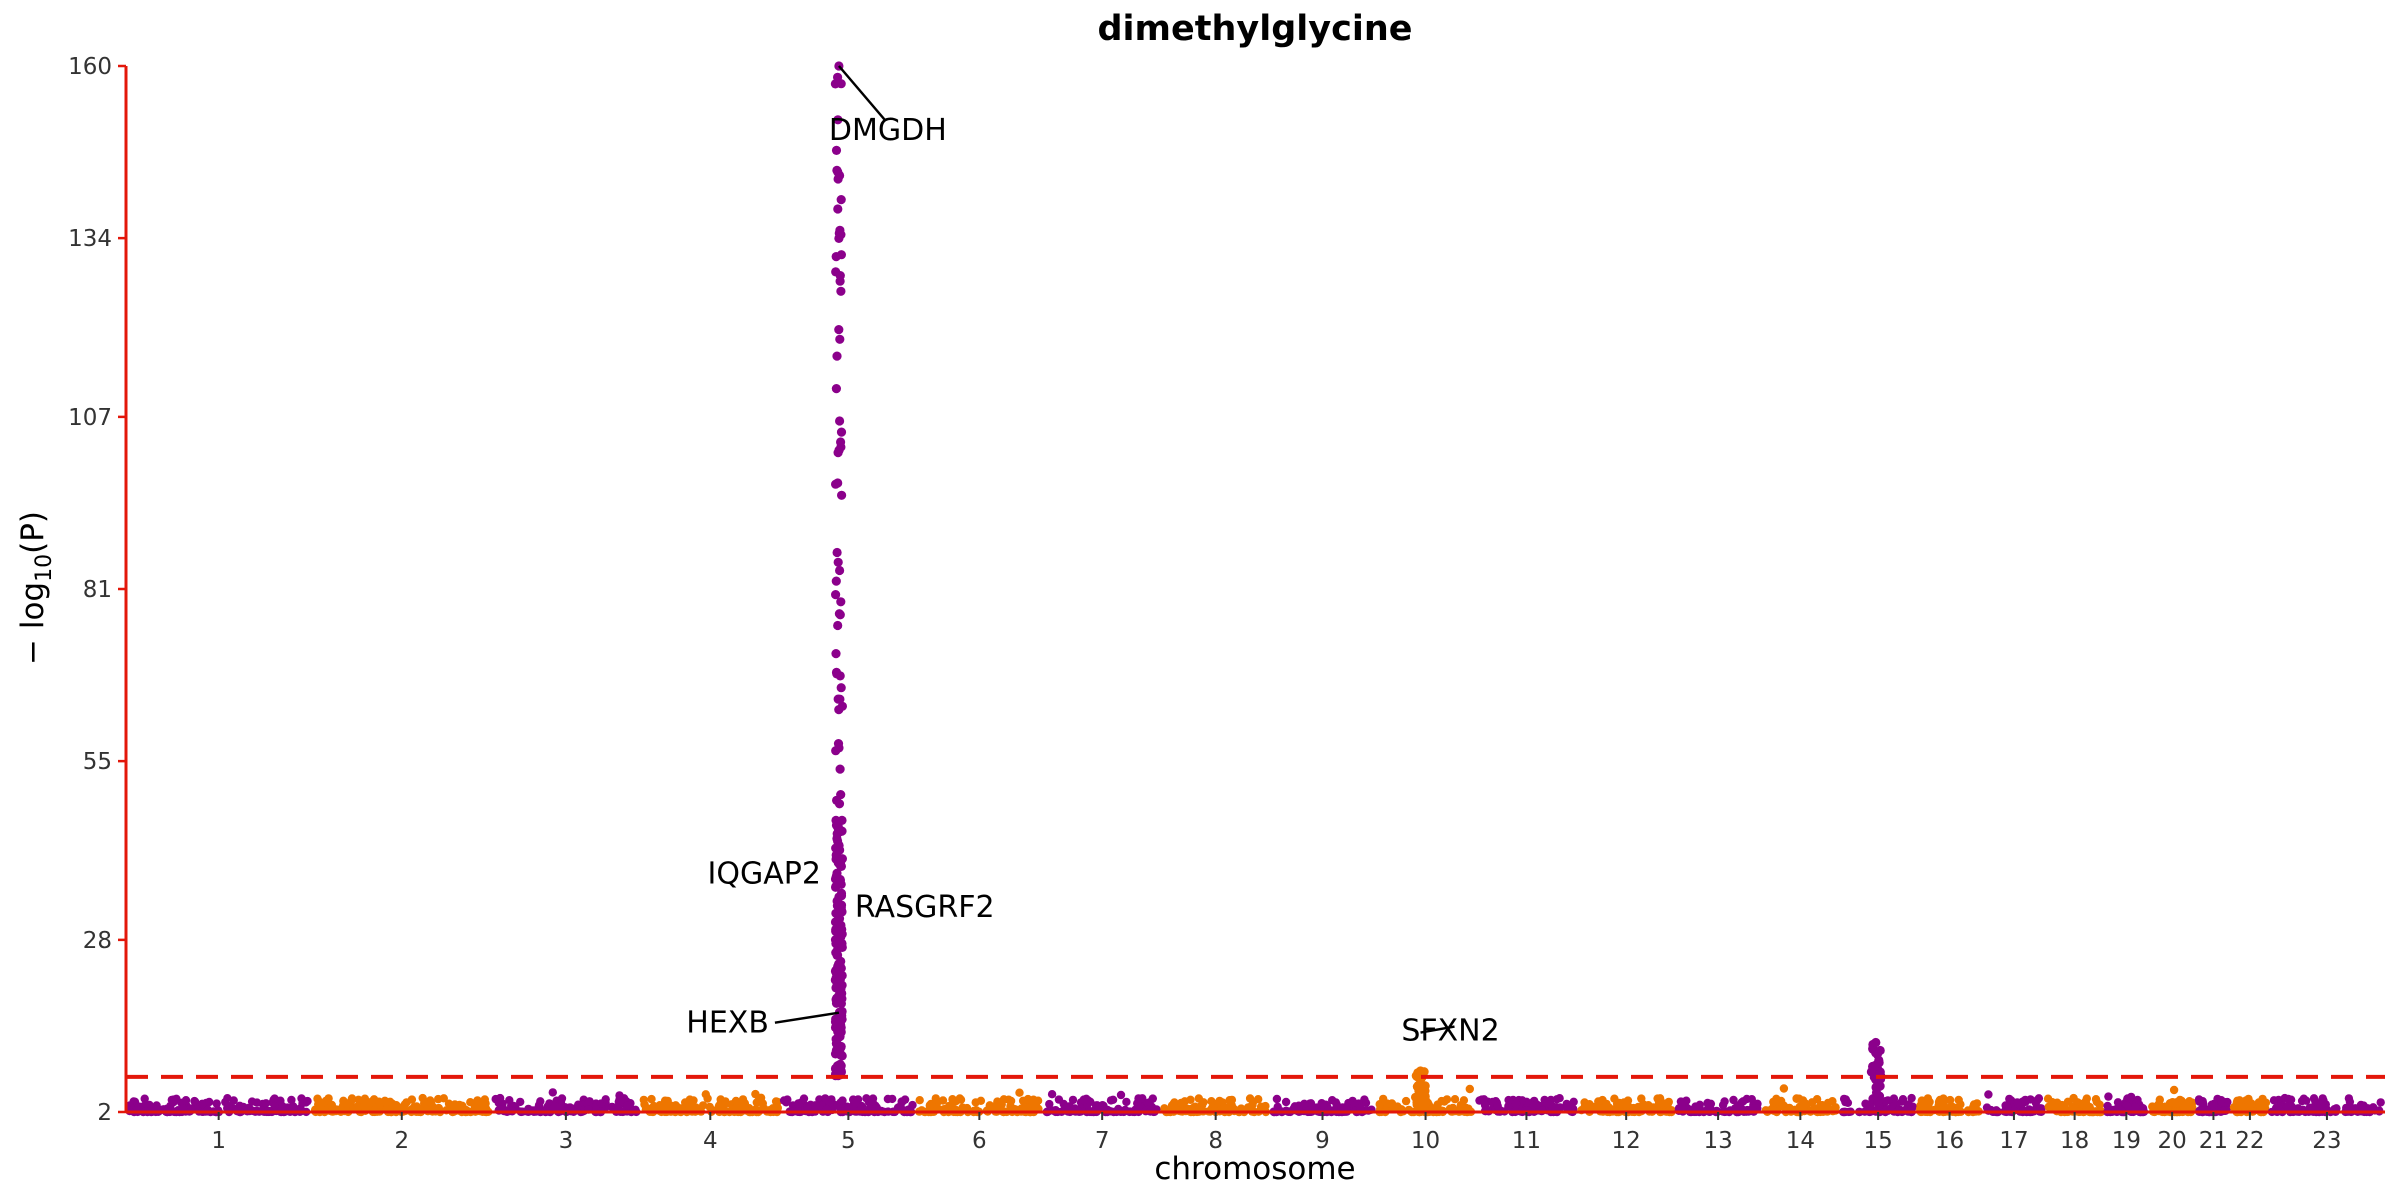 The width and height of the screenshot is (2400, 1200). What do you see at coordinates (2013, 1141) in the screenshot?
I see `x-tick-label: 17` at bounding box center [2013, 1141].